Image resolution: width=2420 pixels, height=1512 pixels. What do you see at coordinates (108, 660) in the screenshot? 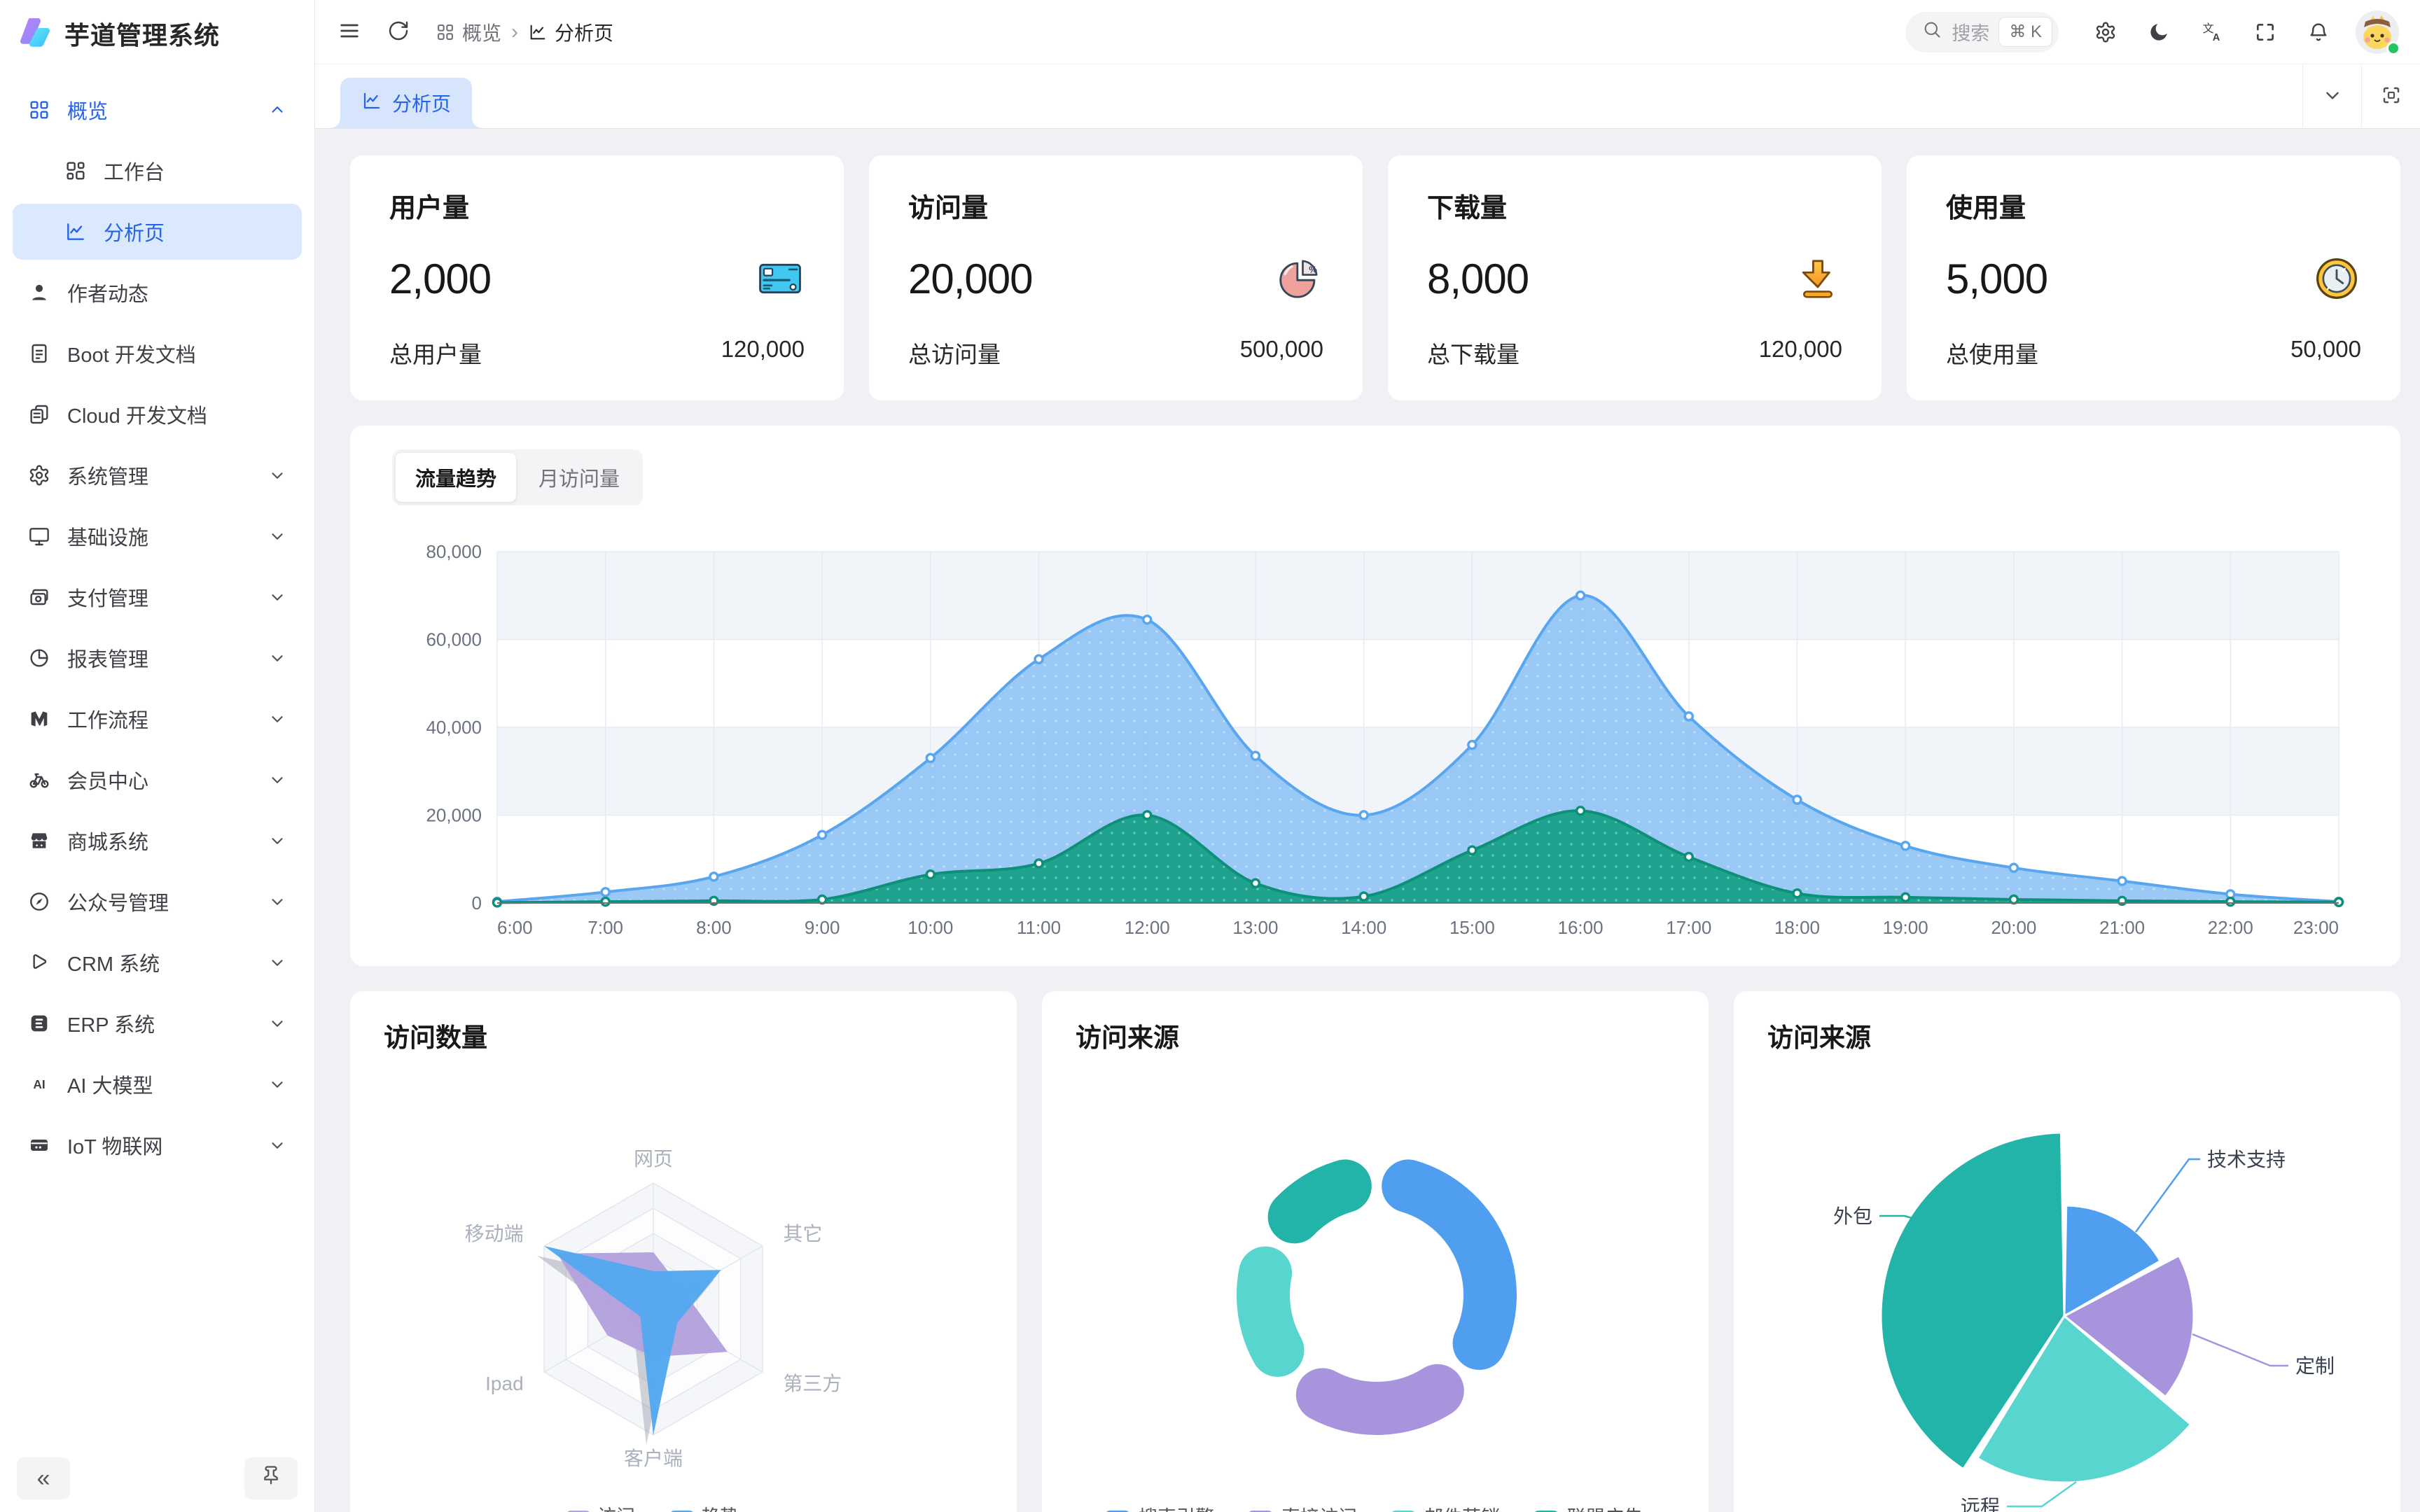
I see `sidebar-item-label: 报表管理` at bounding box center [108, 660].